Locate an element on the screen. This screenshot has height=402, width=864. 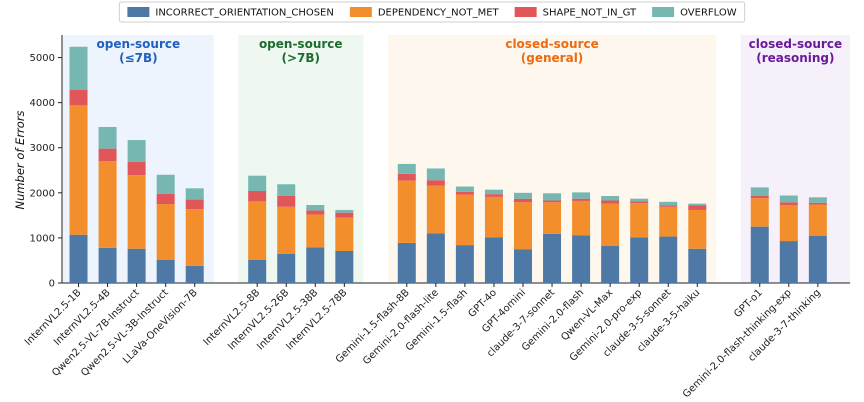
y-tick-label: 4000 is located at coordinates (42, 103).